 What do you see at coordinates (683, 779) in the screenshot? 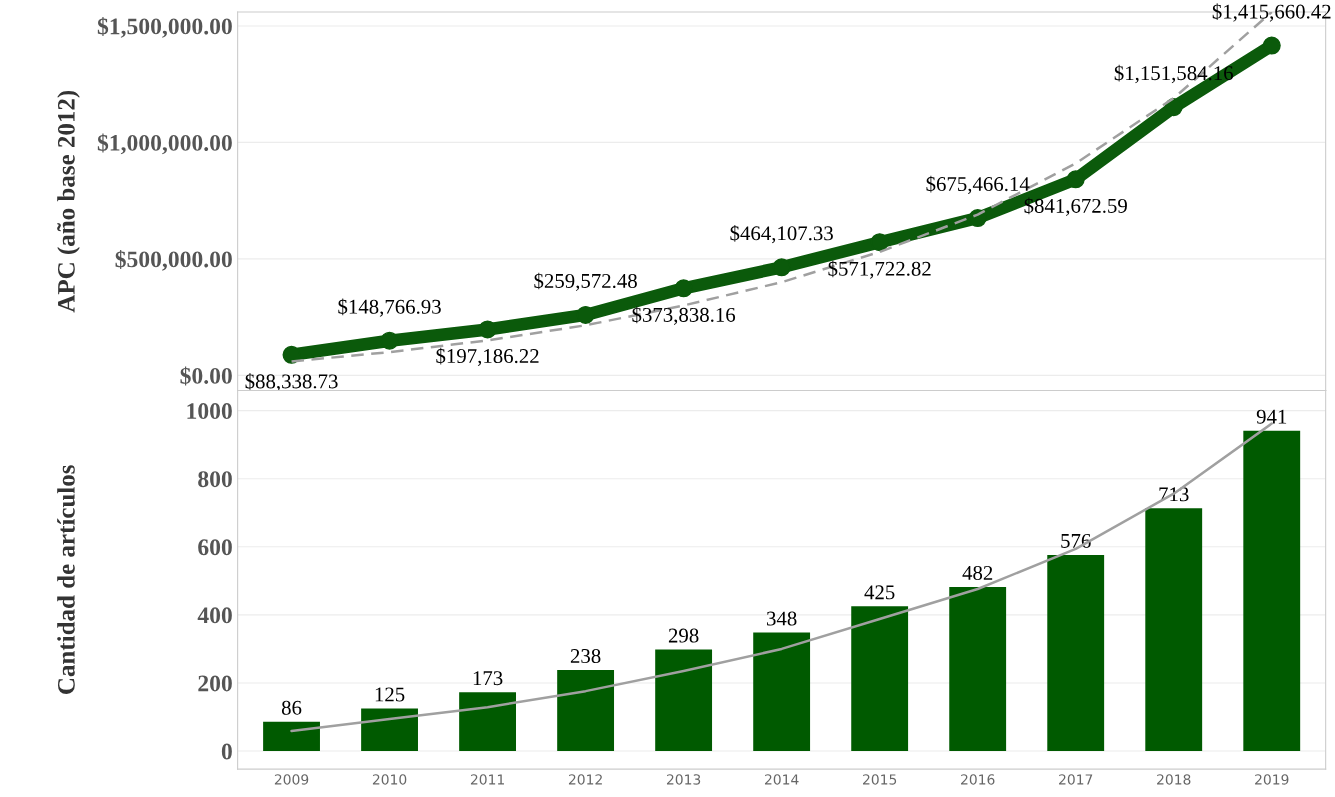
I see `x-tick-label: 2013` at bounding box center [683, 779].